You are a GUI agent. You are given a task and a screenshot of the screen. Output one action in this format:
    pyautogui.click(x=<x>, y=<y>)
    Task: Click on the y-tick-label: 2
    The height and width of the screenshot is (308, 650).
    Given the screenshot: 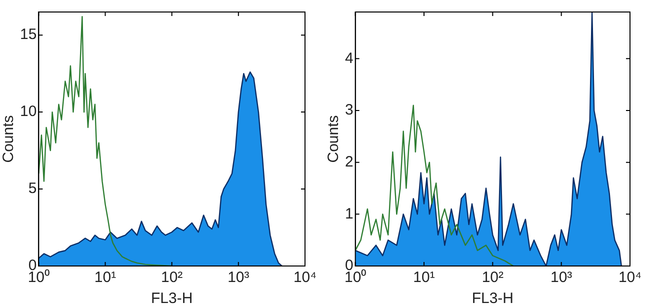 What is the action you would take?
    pyautogui.click(x=349, y=161)
    